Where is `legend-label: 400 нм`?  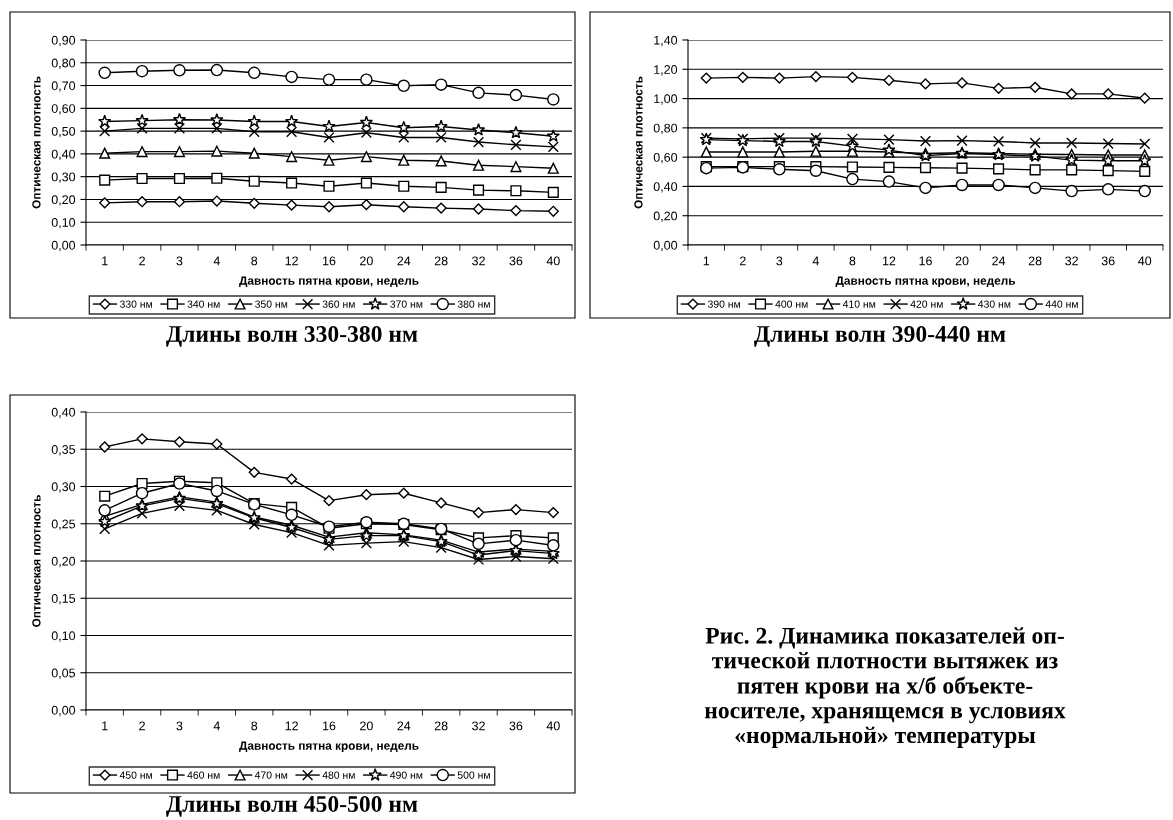 legend-label: 400 нм is located at coordinates (791, 304).